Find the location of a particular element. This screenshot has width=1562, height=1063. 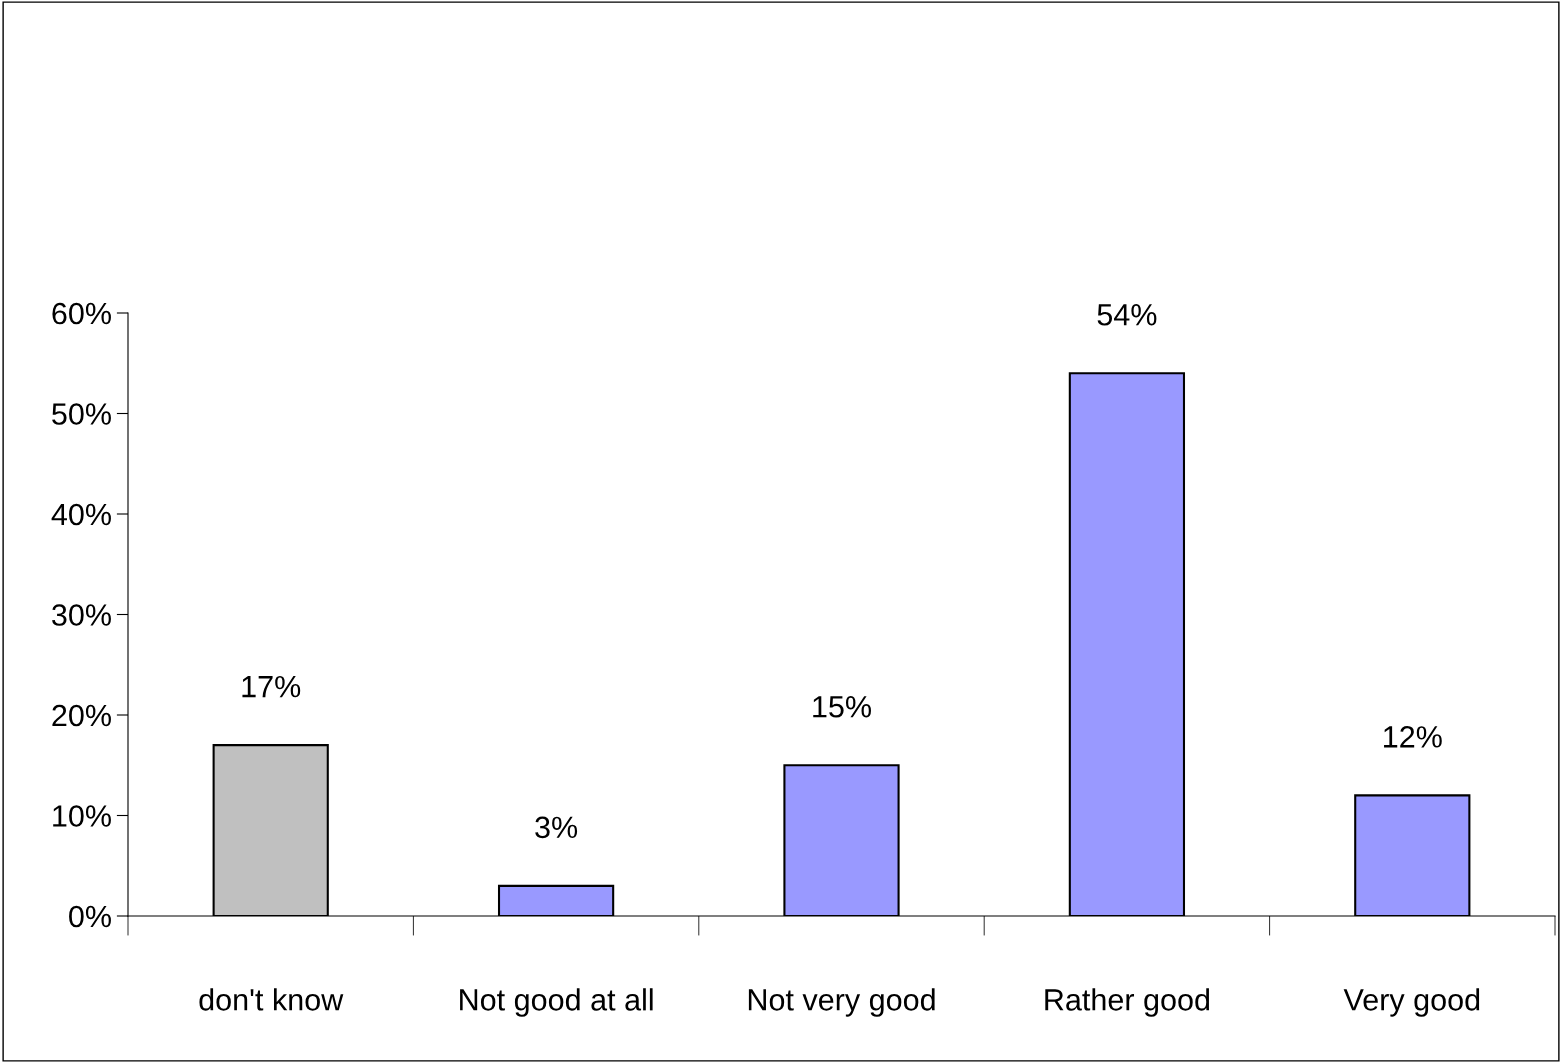

x-tick-label: Not good at all is located at coordinates (556, 1002).